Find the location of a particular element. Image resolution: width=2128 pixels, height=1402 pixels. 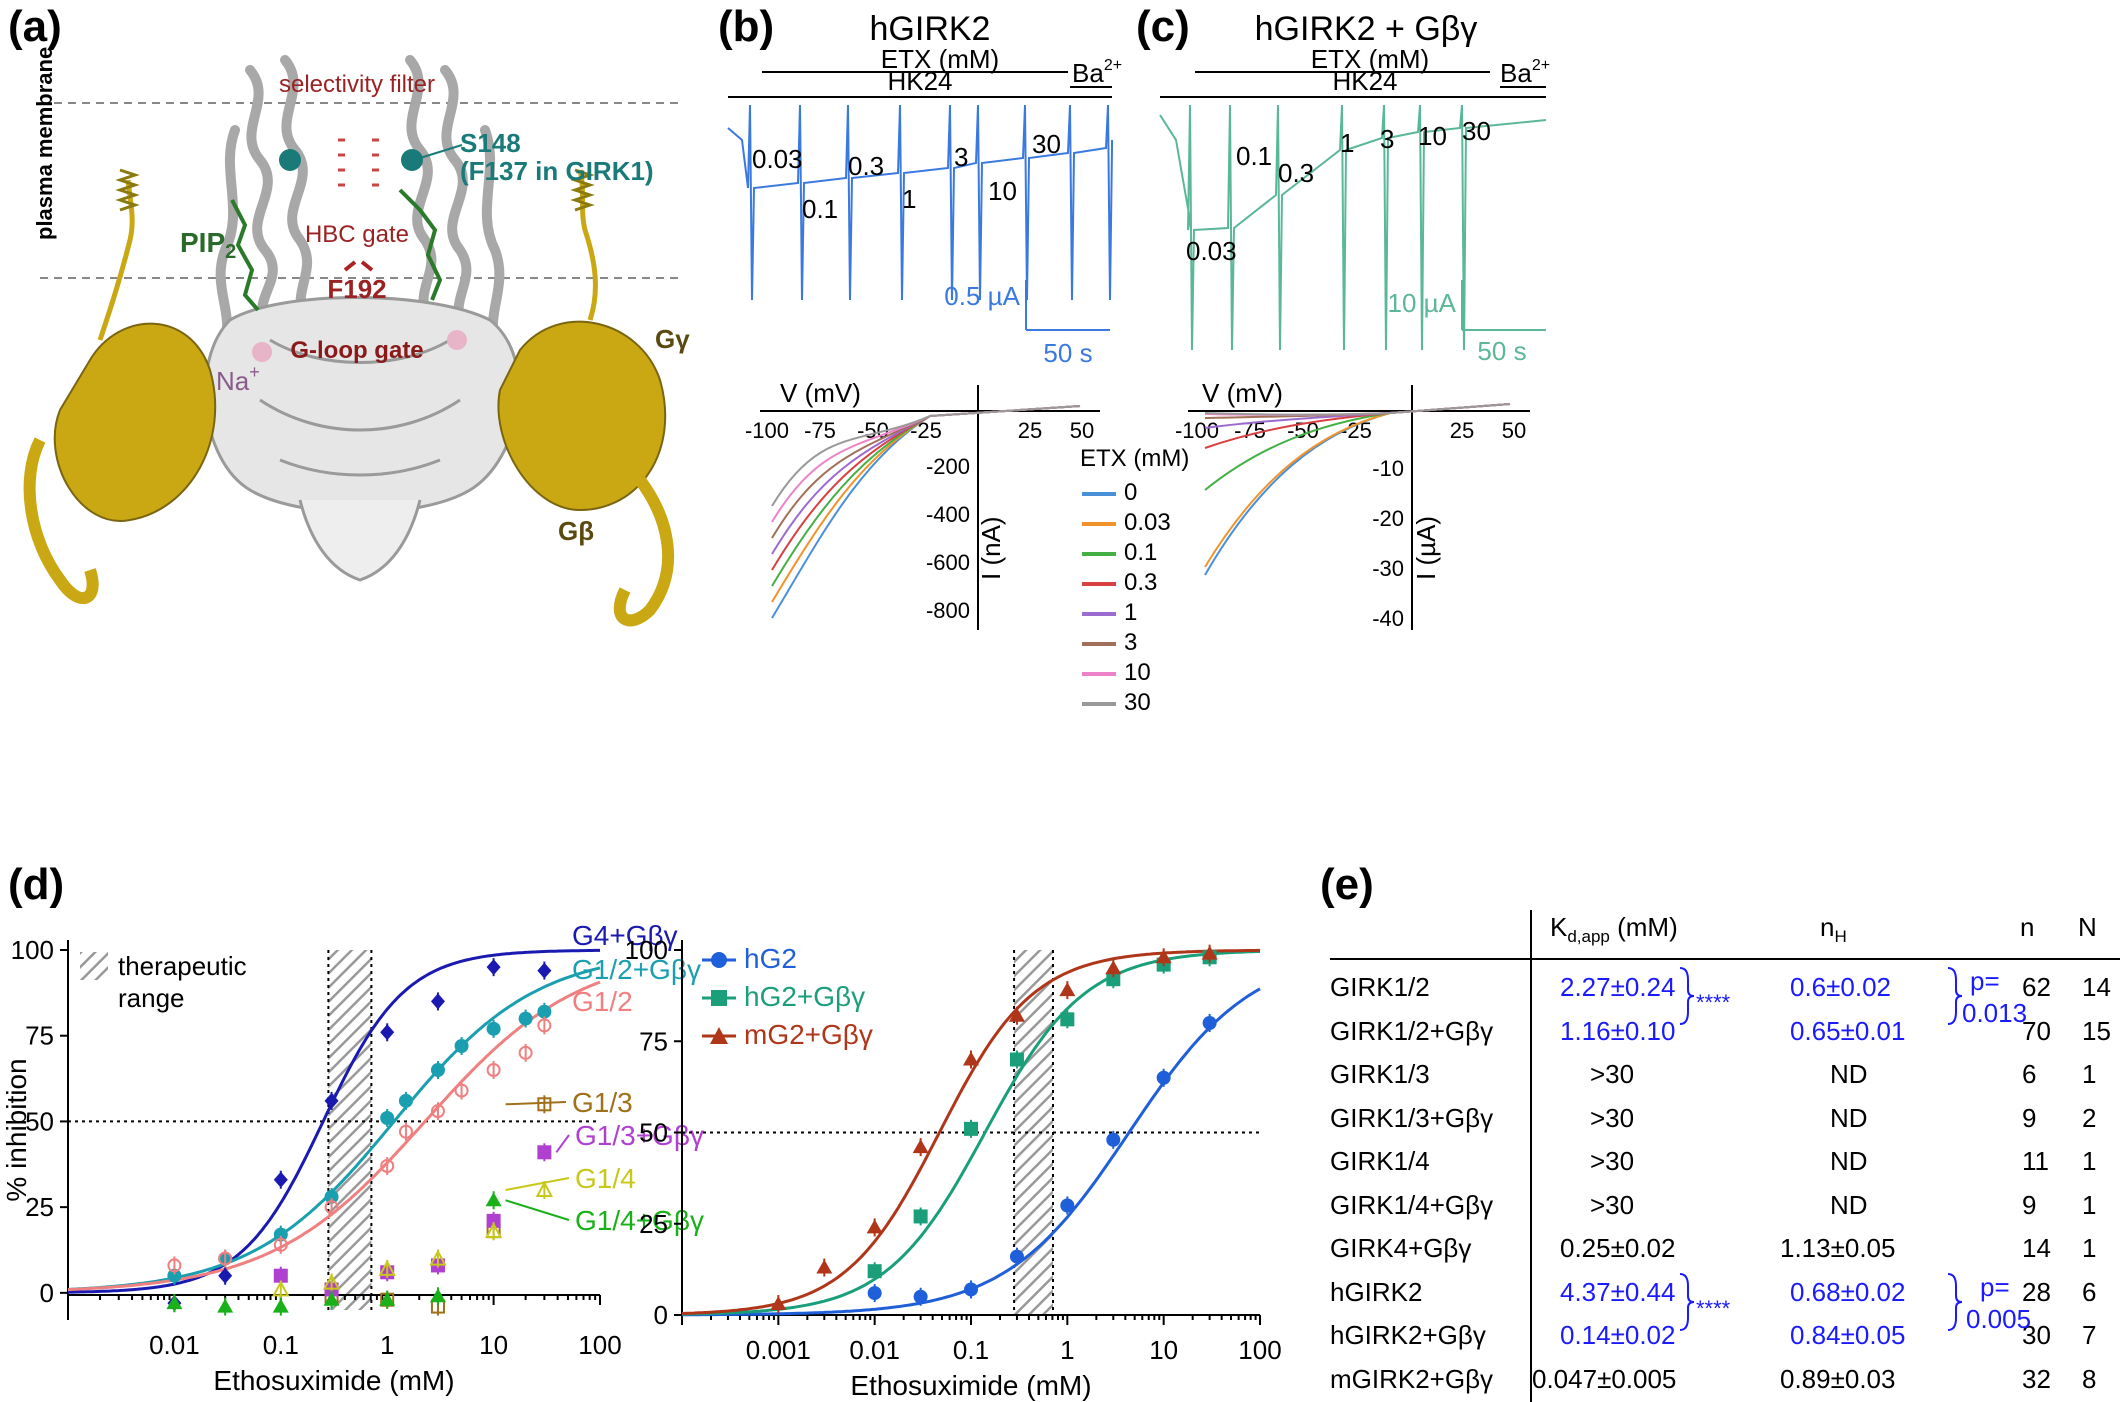

panel-b-ba: Ba2+ is located at coordinates (1097, 72).